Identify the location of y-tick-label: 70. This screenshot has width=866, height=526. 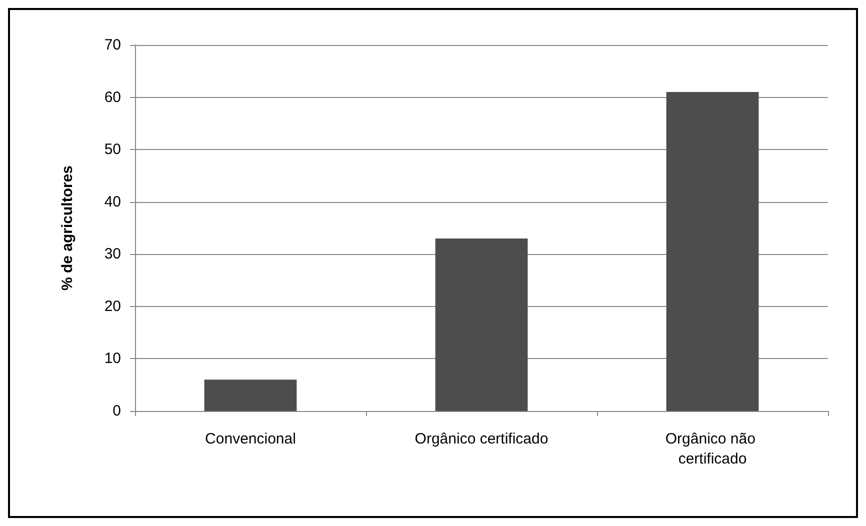
(112, 45).